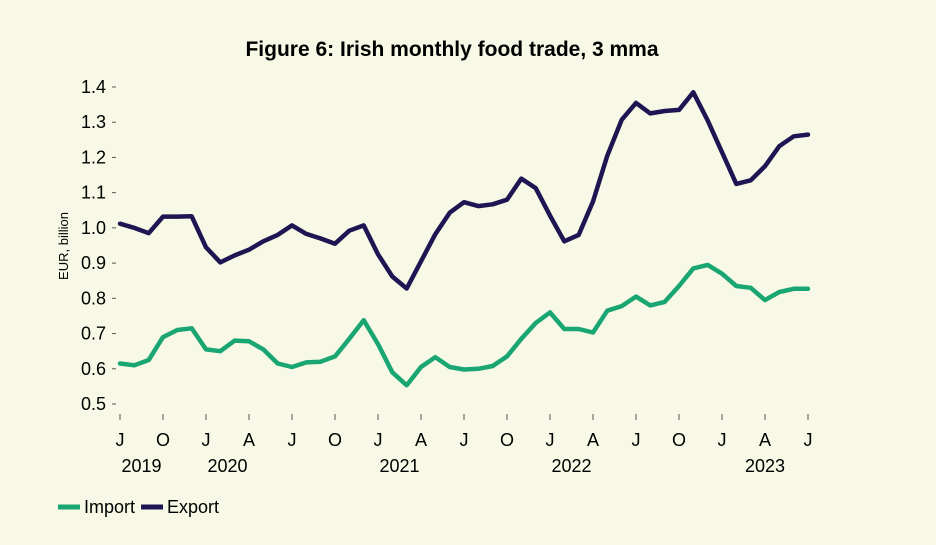 Image resolution: width=936 pixels, height=545 pixels. Describe the element at coordinates (765, 466) in the screenshot. I see `x-year-label: 2023` at that location.